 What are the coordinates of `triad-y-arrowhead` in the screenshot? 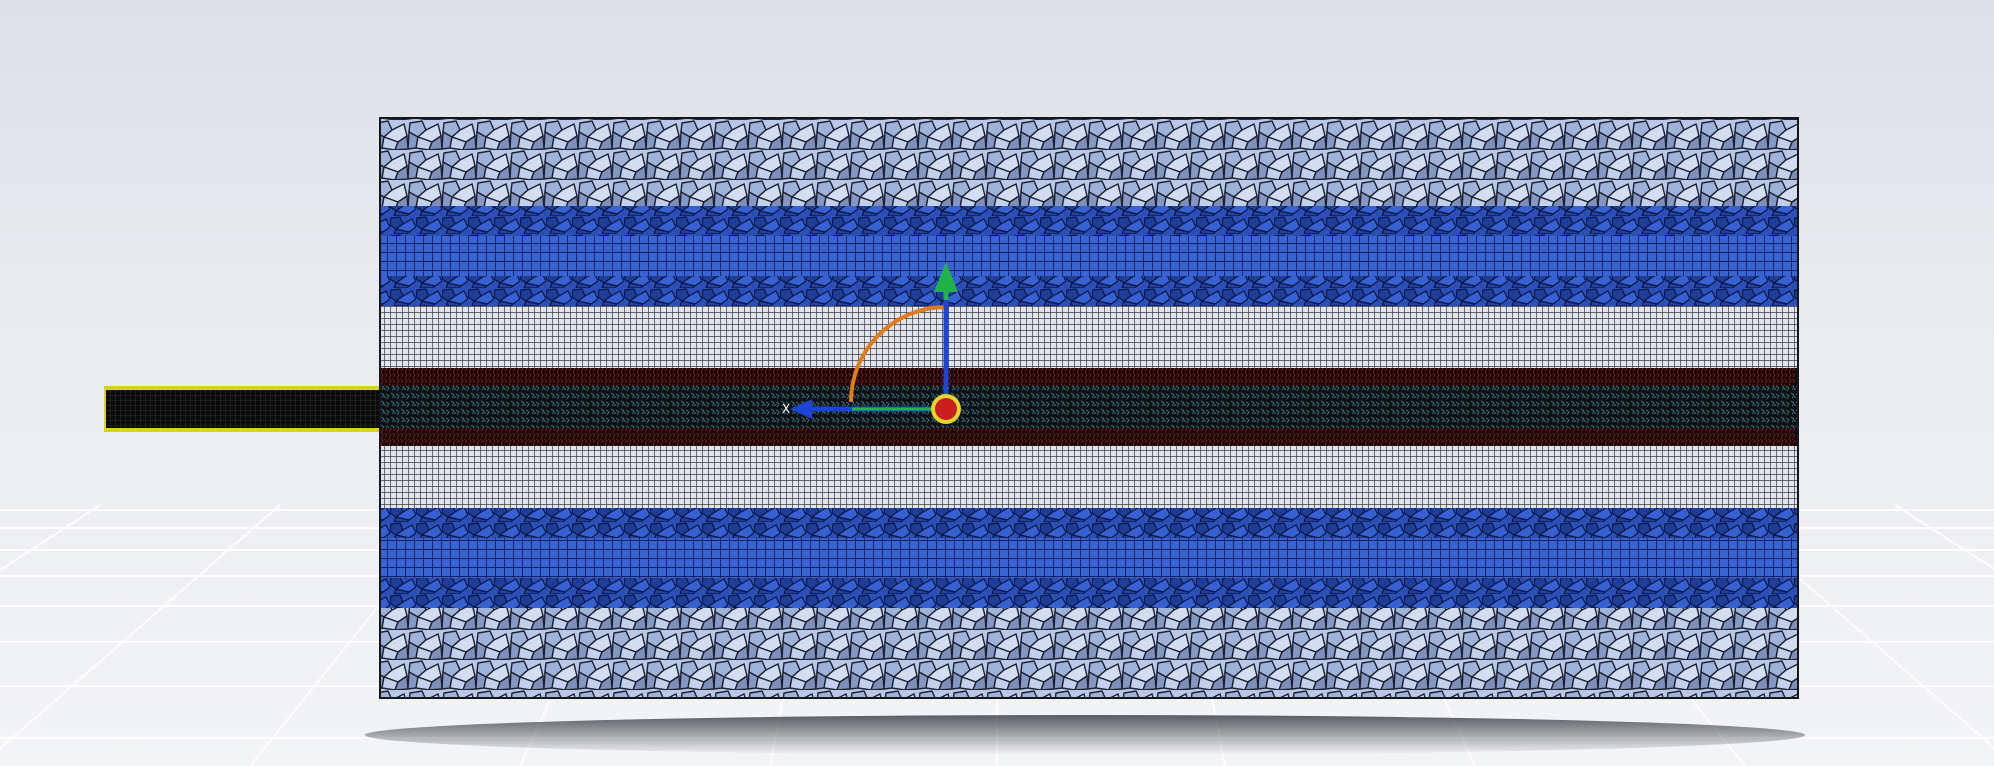 It's located at (946, 277).